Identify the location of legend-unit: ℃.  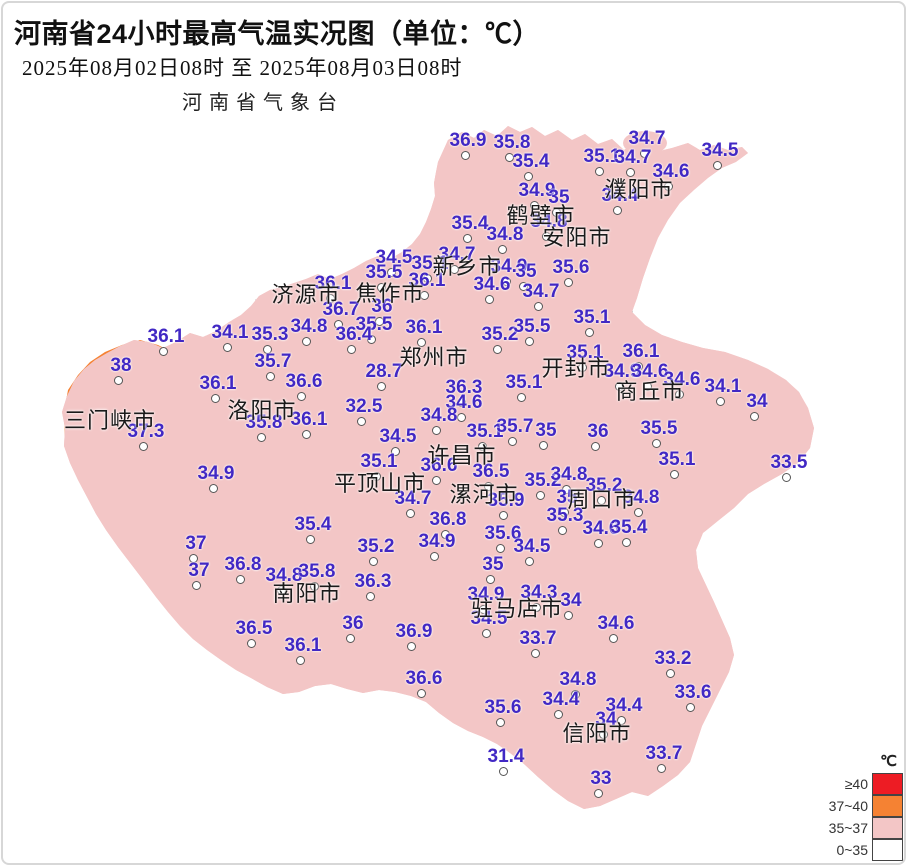
(888, 761).